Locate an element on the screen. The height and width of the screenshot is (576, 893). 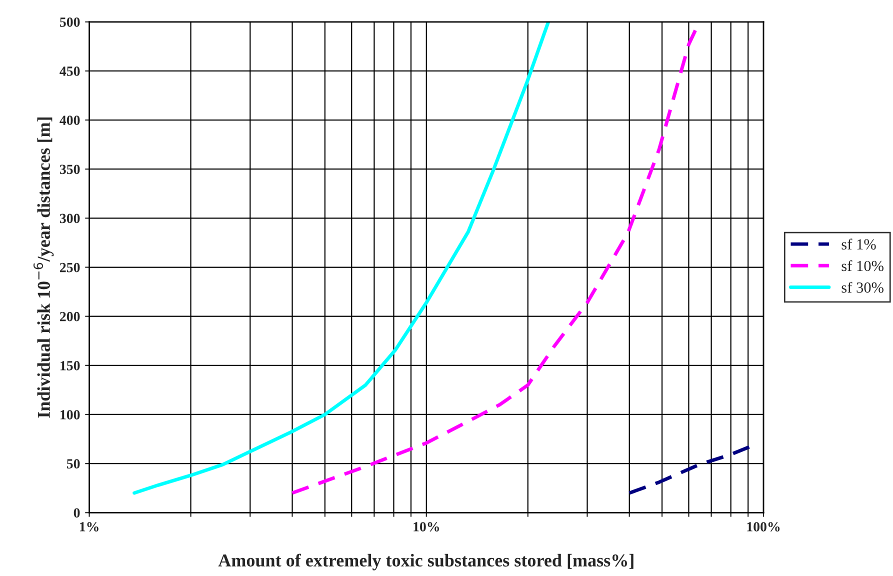
x-tick-label: 1% is located at coordinates (89, 527).